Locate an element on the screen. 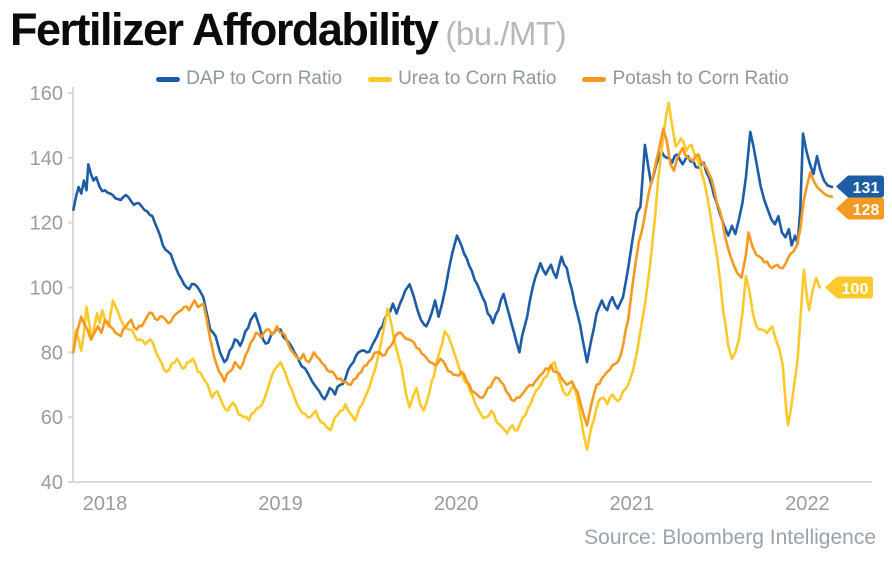  x-axis-tick-label: 2019 is located at coordinates (280, 504).